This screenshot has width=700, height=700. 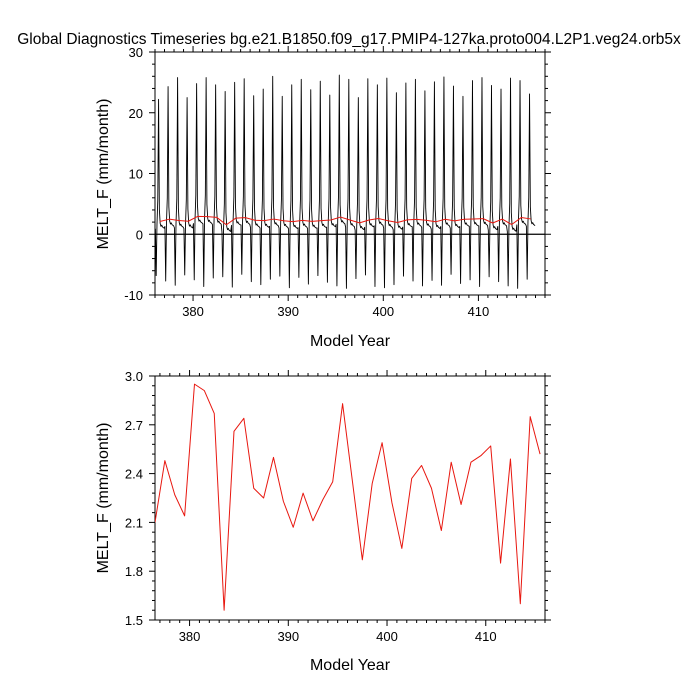 What do you see at coordinates (134, 571) in the screenshot?
I see `bottom-y-tick-label: 1.8` at bounding box center [134, 571].